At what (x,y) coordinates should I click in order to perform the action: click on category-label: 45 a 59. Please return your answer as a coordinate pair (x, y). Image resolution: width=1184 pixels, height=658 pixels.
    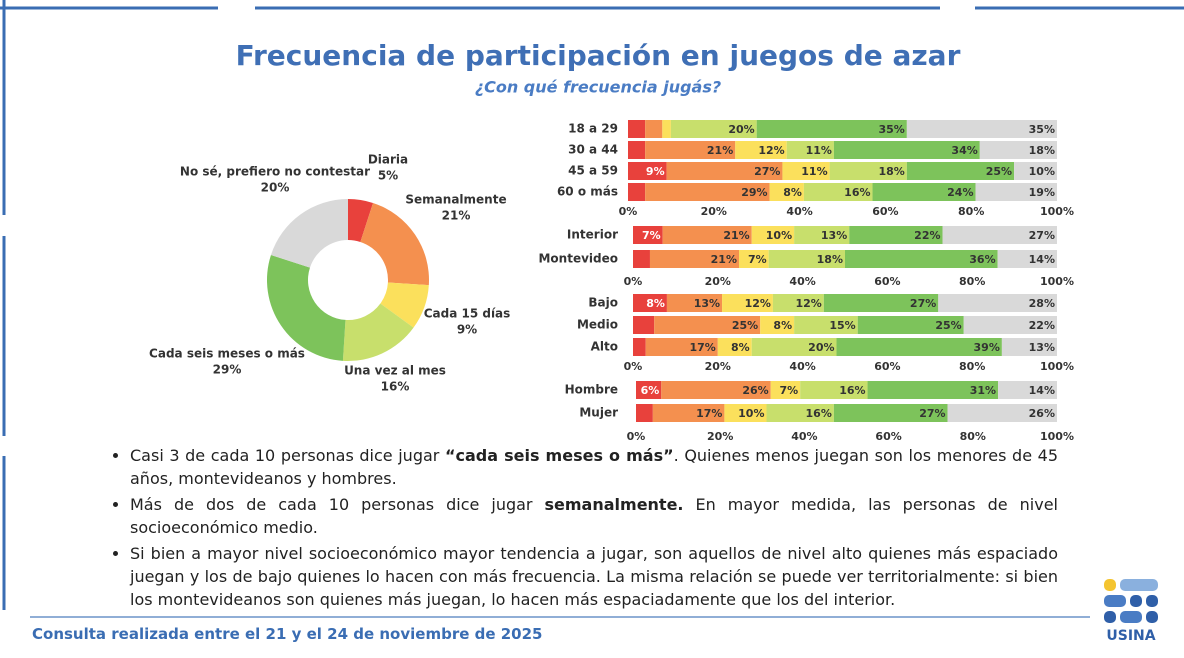
    Looking at the image, I should click on (593, 171).